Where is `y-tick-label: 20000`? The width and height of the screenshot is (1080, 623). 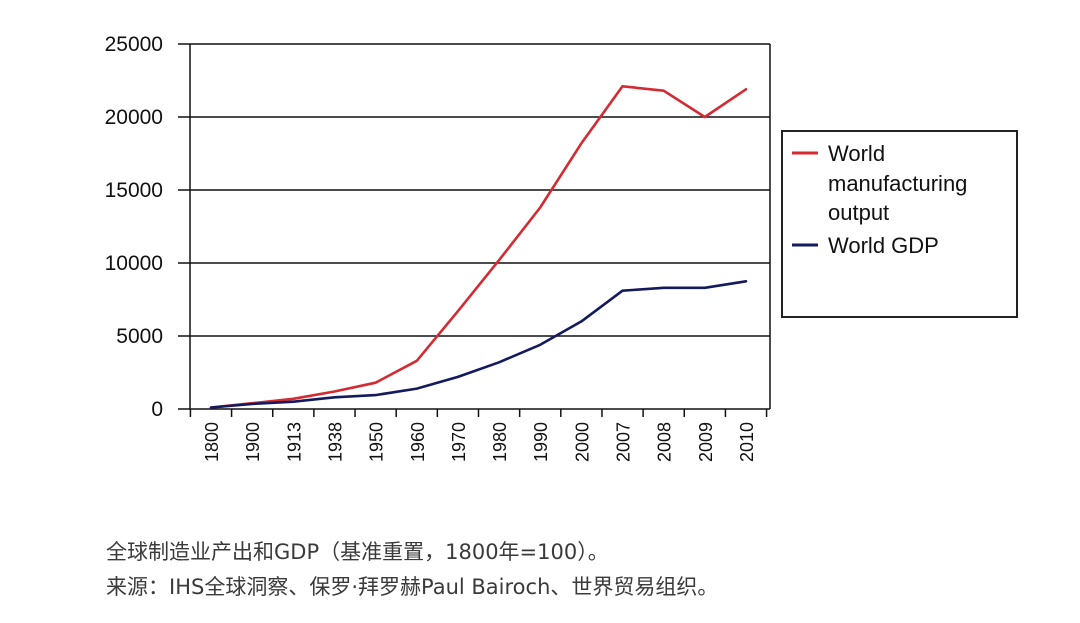
y-tick-label: 20000 is located at coordinates (134, 117).